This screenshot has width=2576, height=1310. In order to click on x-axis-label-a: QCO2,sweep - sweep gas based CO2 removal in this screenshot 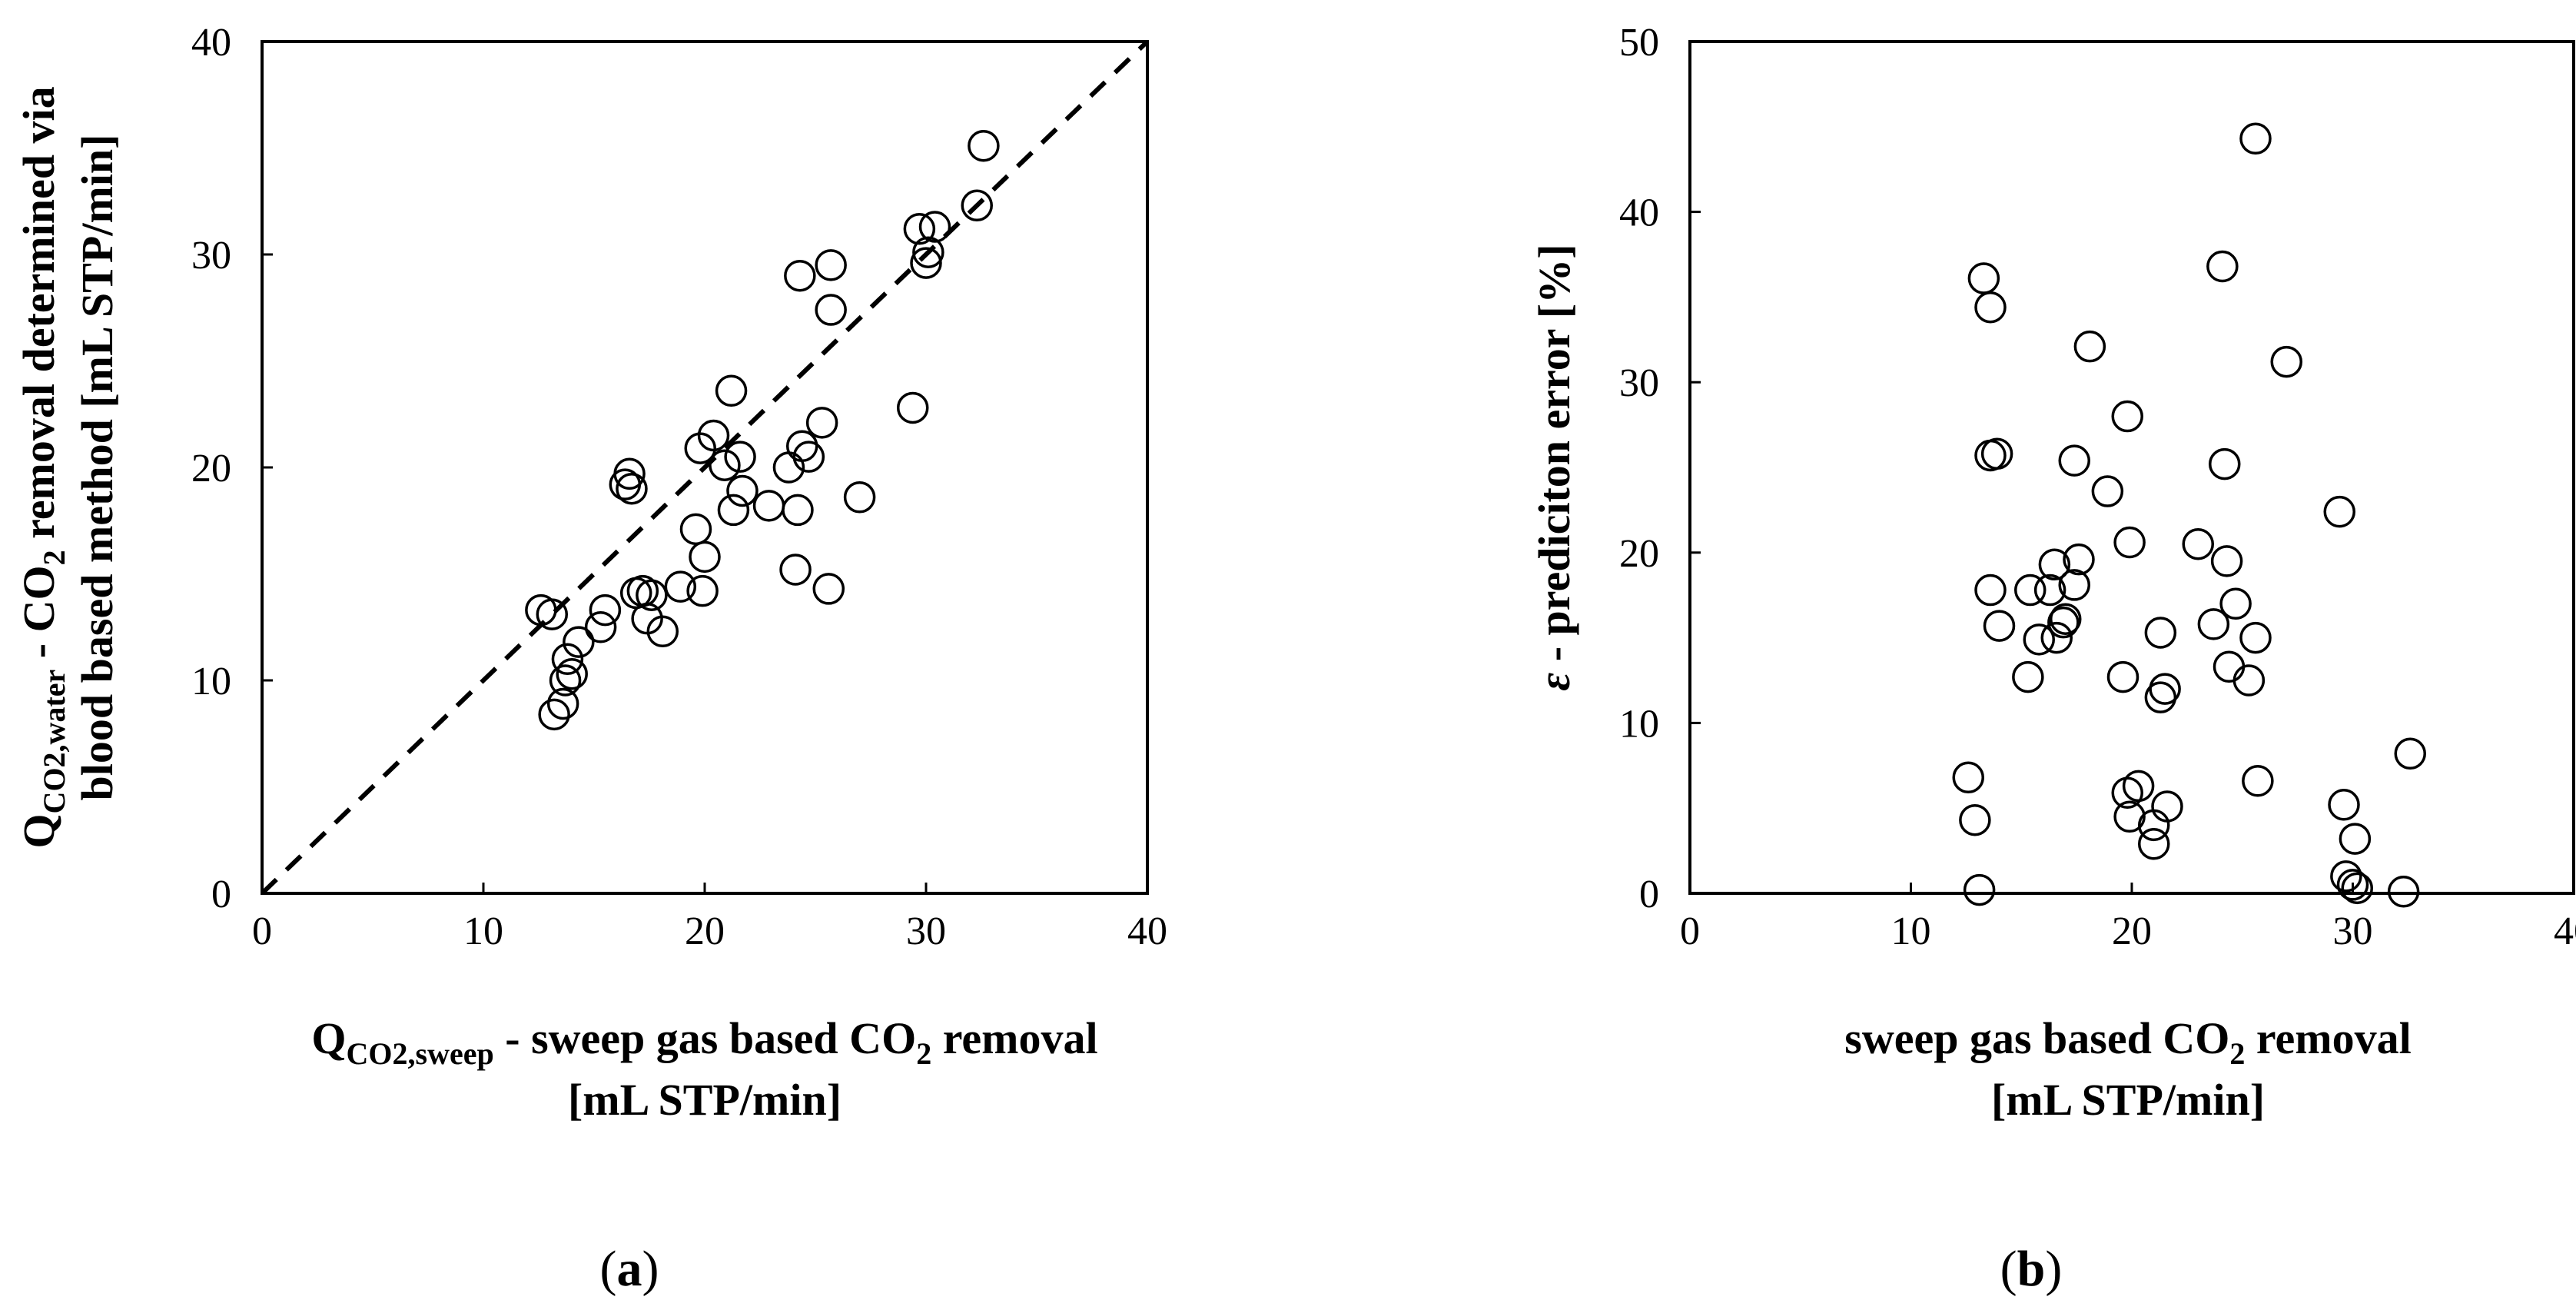, I will do `click(704, 1042)`.